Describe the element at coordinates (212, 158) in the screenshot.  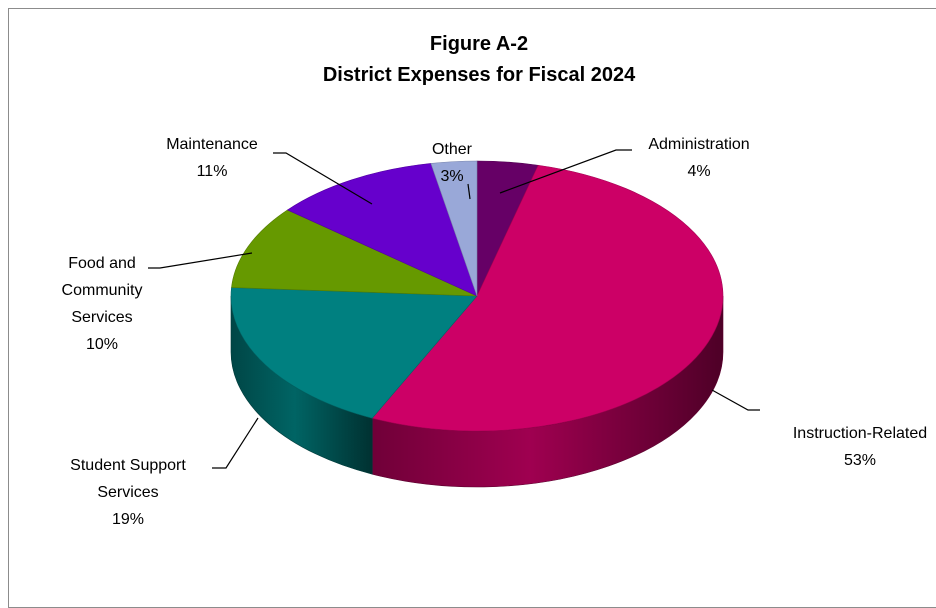
I see `slice-label-maintenance: Maintenance 11%` at that location.